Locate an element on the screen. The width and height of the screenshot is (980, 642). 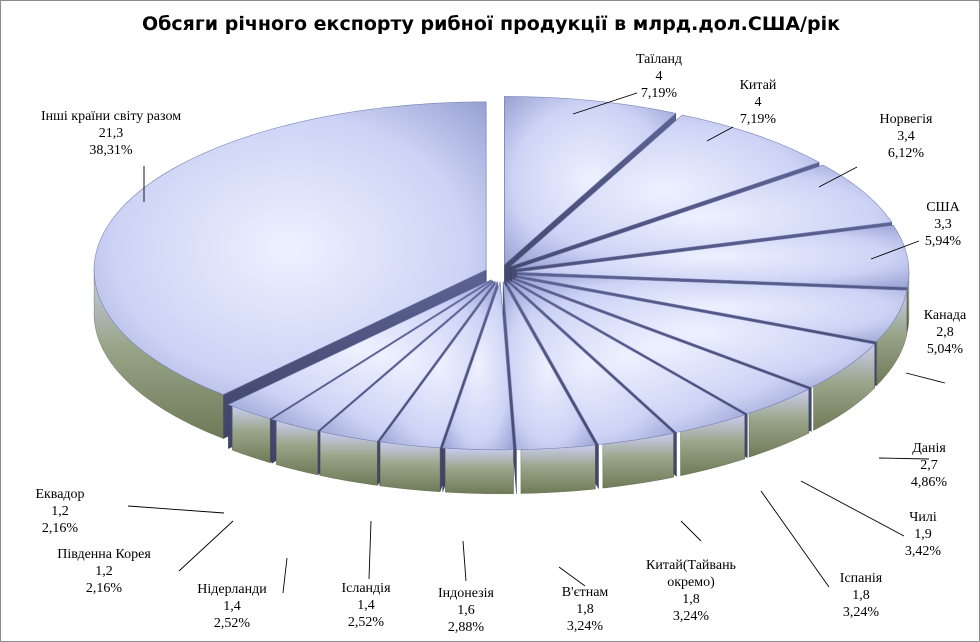
slice-label-1: Китай is located at coordinates (758, 85).